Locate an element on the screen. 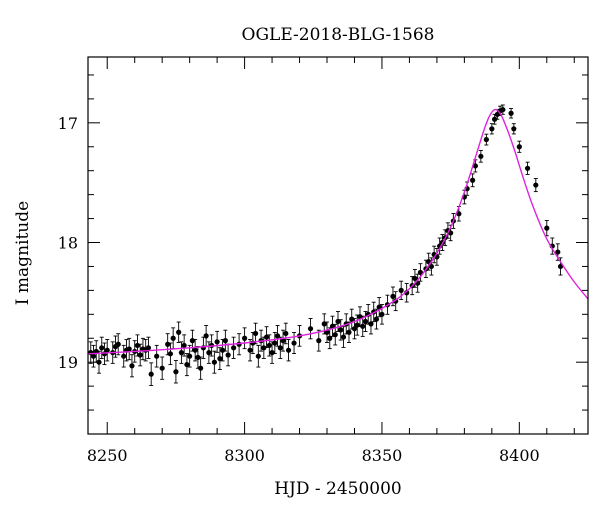 This screenshot has width=600, height=512. y-tick-label: 18 is located at coordinates (68, 243).